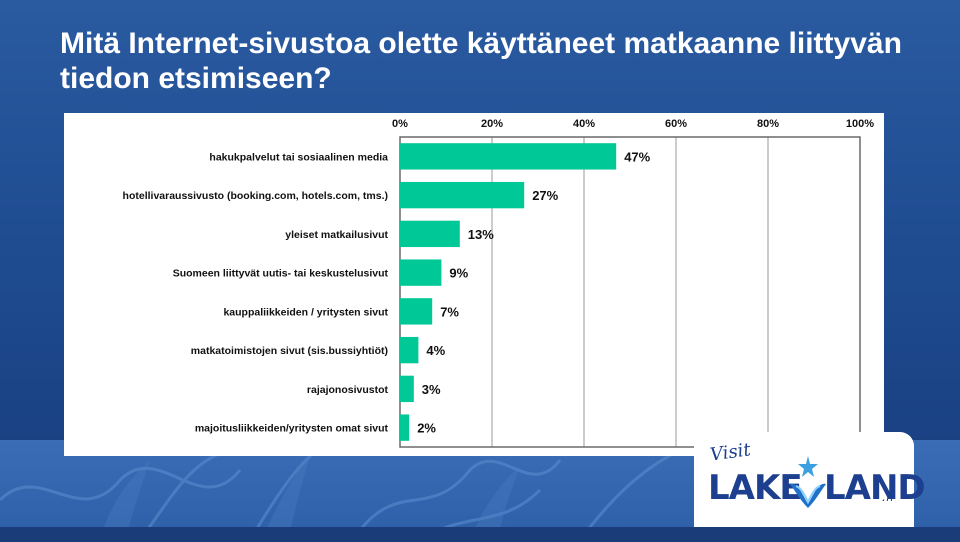  What do you see at coordinates (481, 234) in the screenshot?
I see `value-label: 13%` at bounding box center [481, 234].